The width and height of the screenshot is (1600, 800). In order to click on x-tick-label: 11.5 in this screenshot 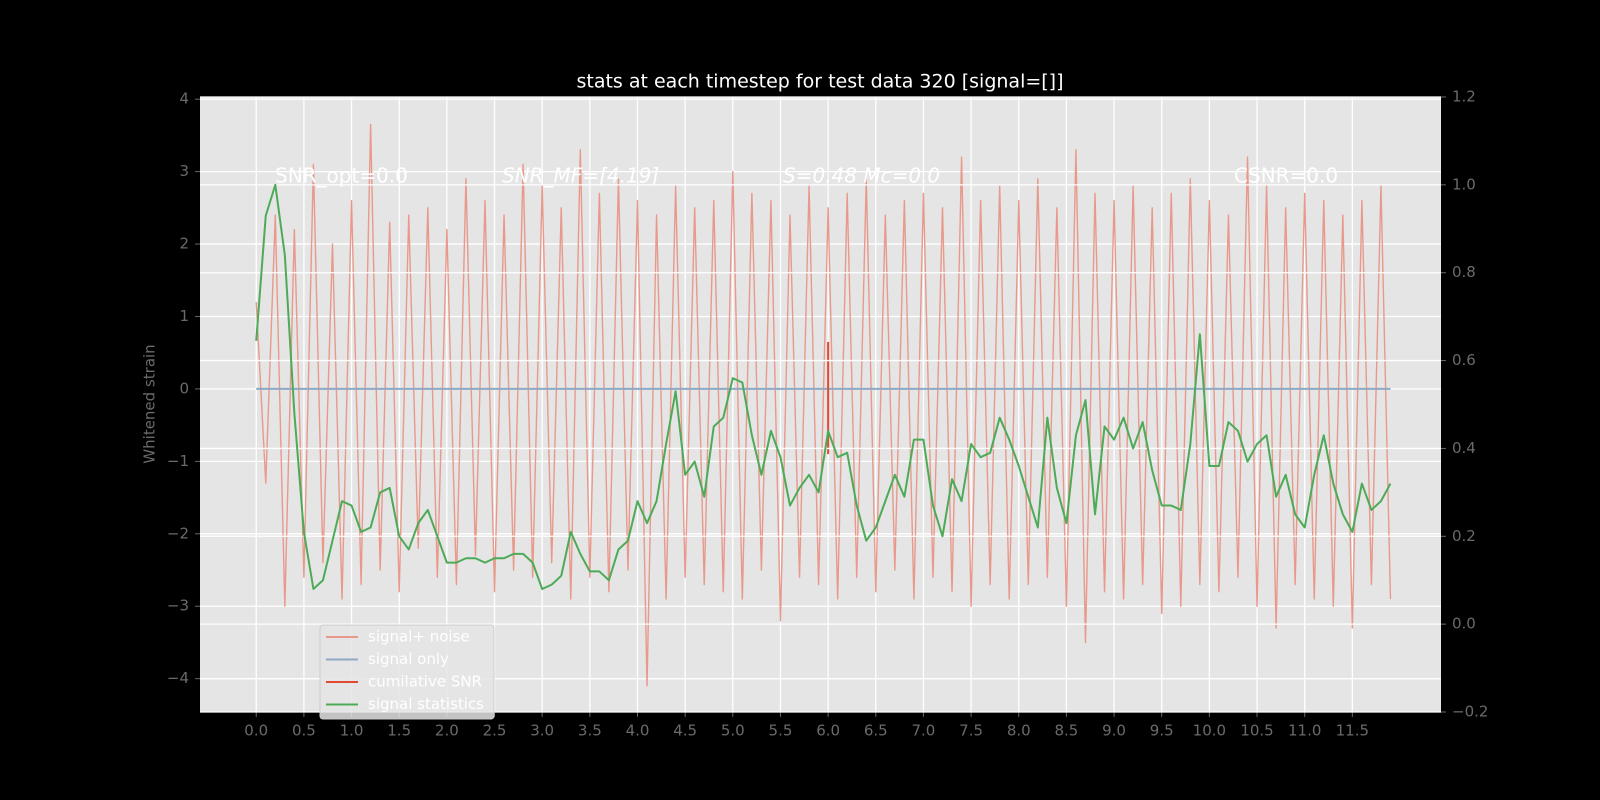, I will do `click(1352, 731)`.